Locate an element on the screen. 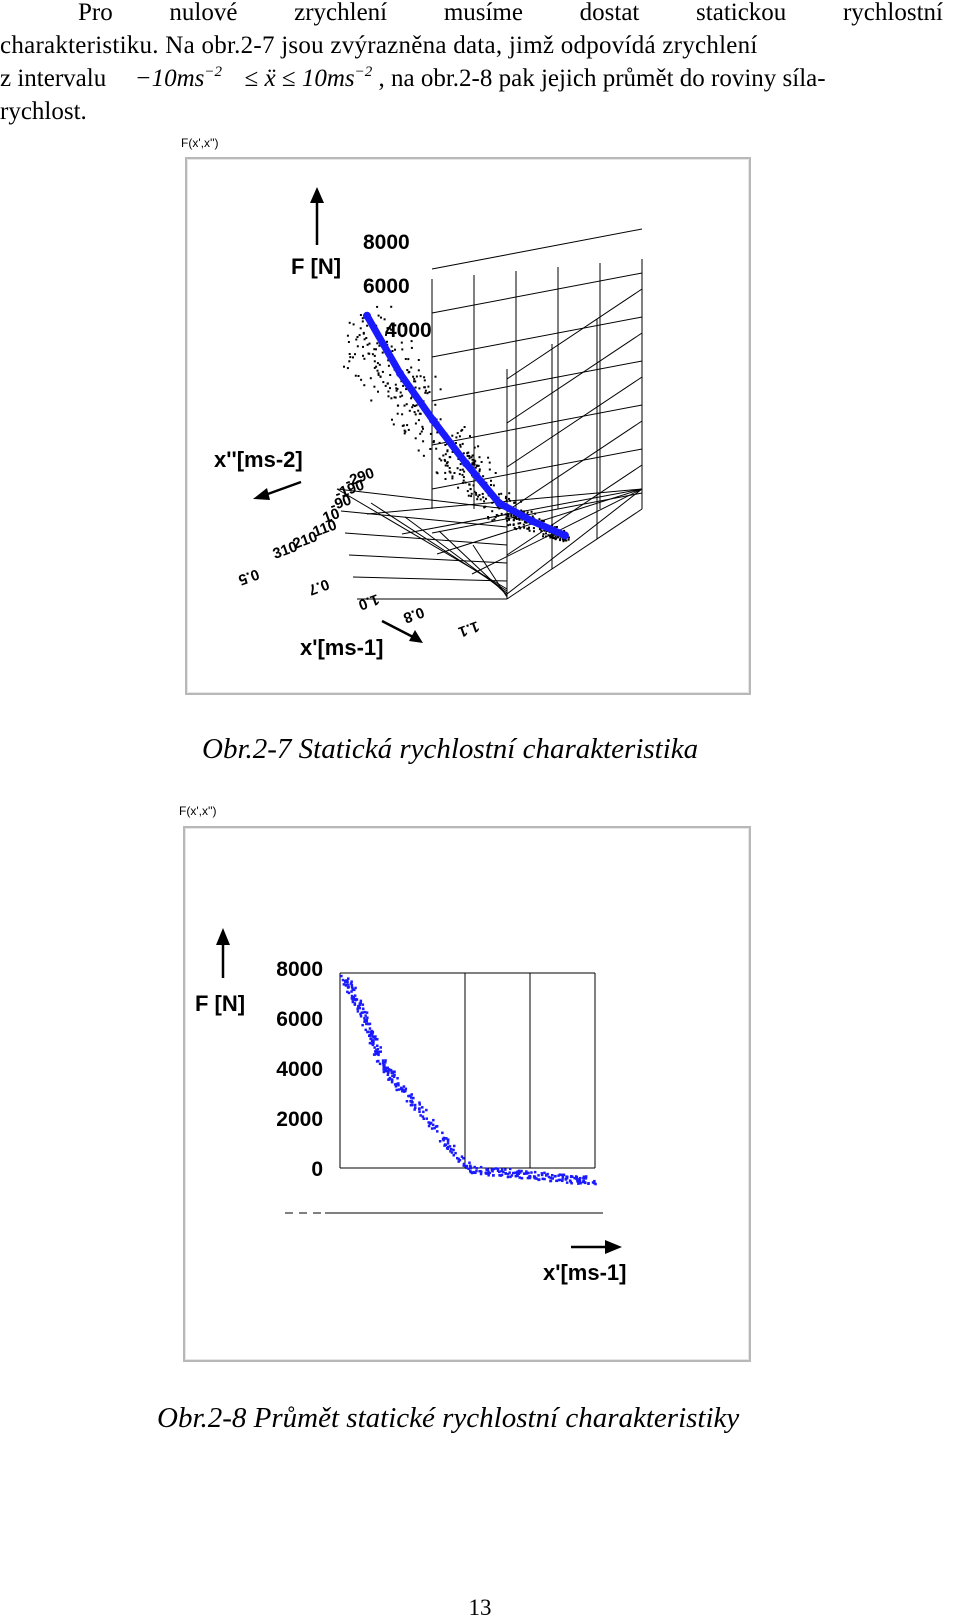 The width and height of the screenshot is (960, 1621). vel-tick-label: 1.1 is located at coordinates (468, 628).